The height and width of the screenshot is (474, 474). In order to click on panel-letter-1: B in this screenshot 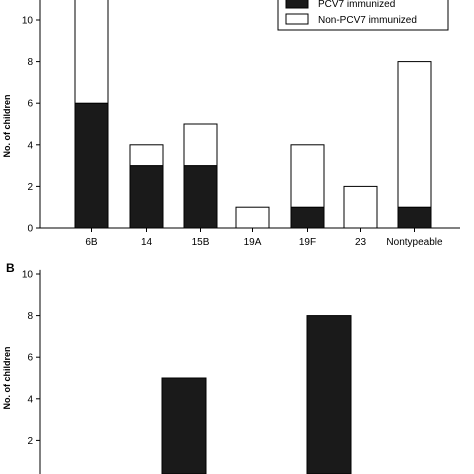, I will do `click(10, 268)`.